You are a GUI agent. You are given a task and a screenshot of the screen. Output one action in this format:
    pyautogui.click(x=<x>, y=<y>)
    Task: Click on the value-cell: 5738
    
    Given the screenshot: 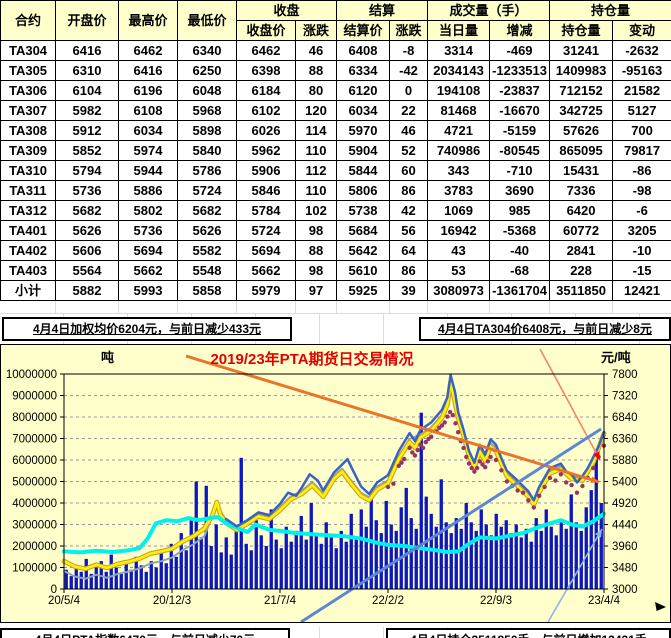 What is the action you would take?
    pyautogui.click(x=363, y=210)
    